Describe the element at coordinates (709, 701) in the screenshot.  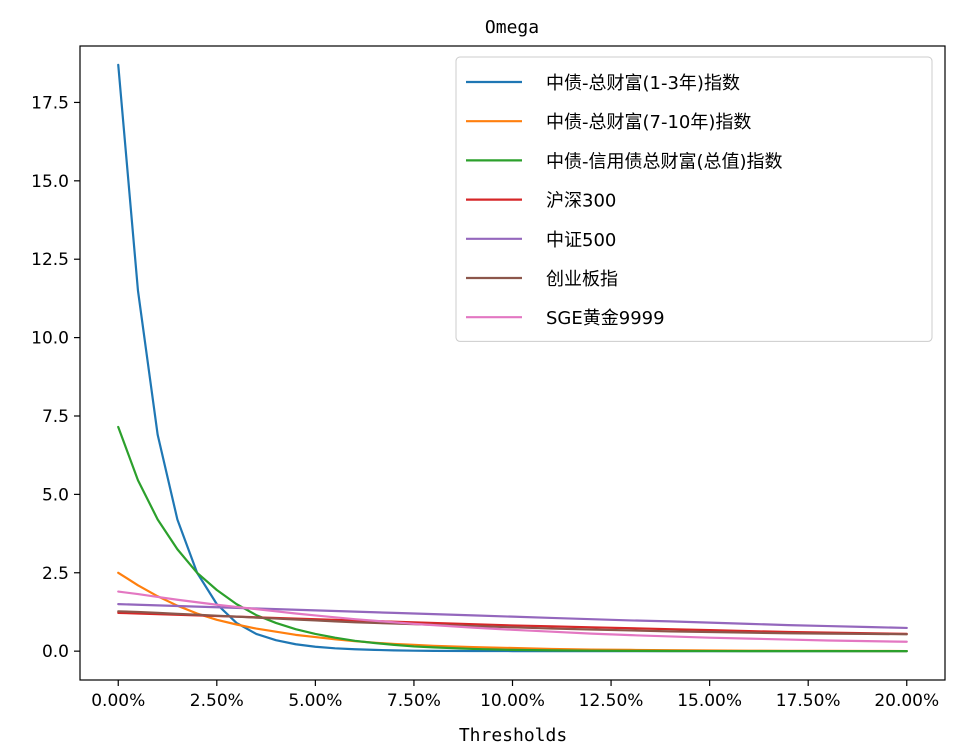
I see `x-tick-label: 15.00%` at that location.